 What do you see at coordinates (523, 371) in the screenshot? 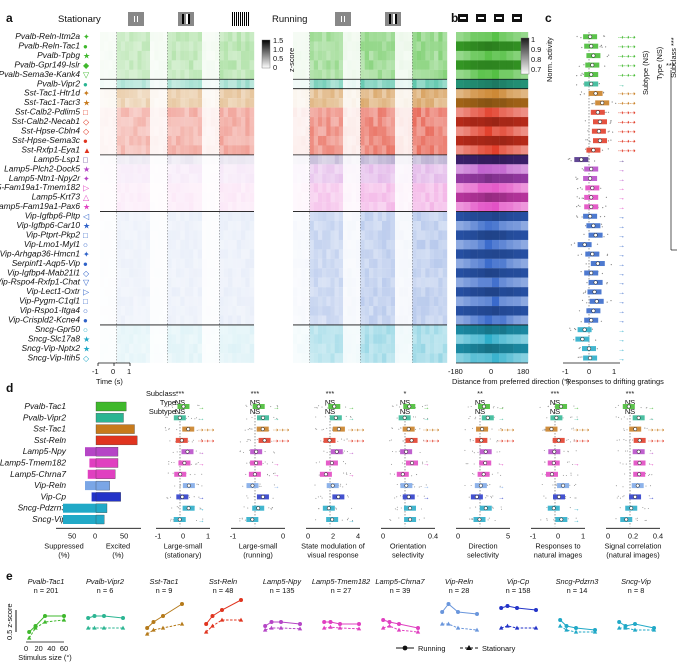
I see `b-tick-2: 180` at bounding box center [523, 371].